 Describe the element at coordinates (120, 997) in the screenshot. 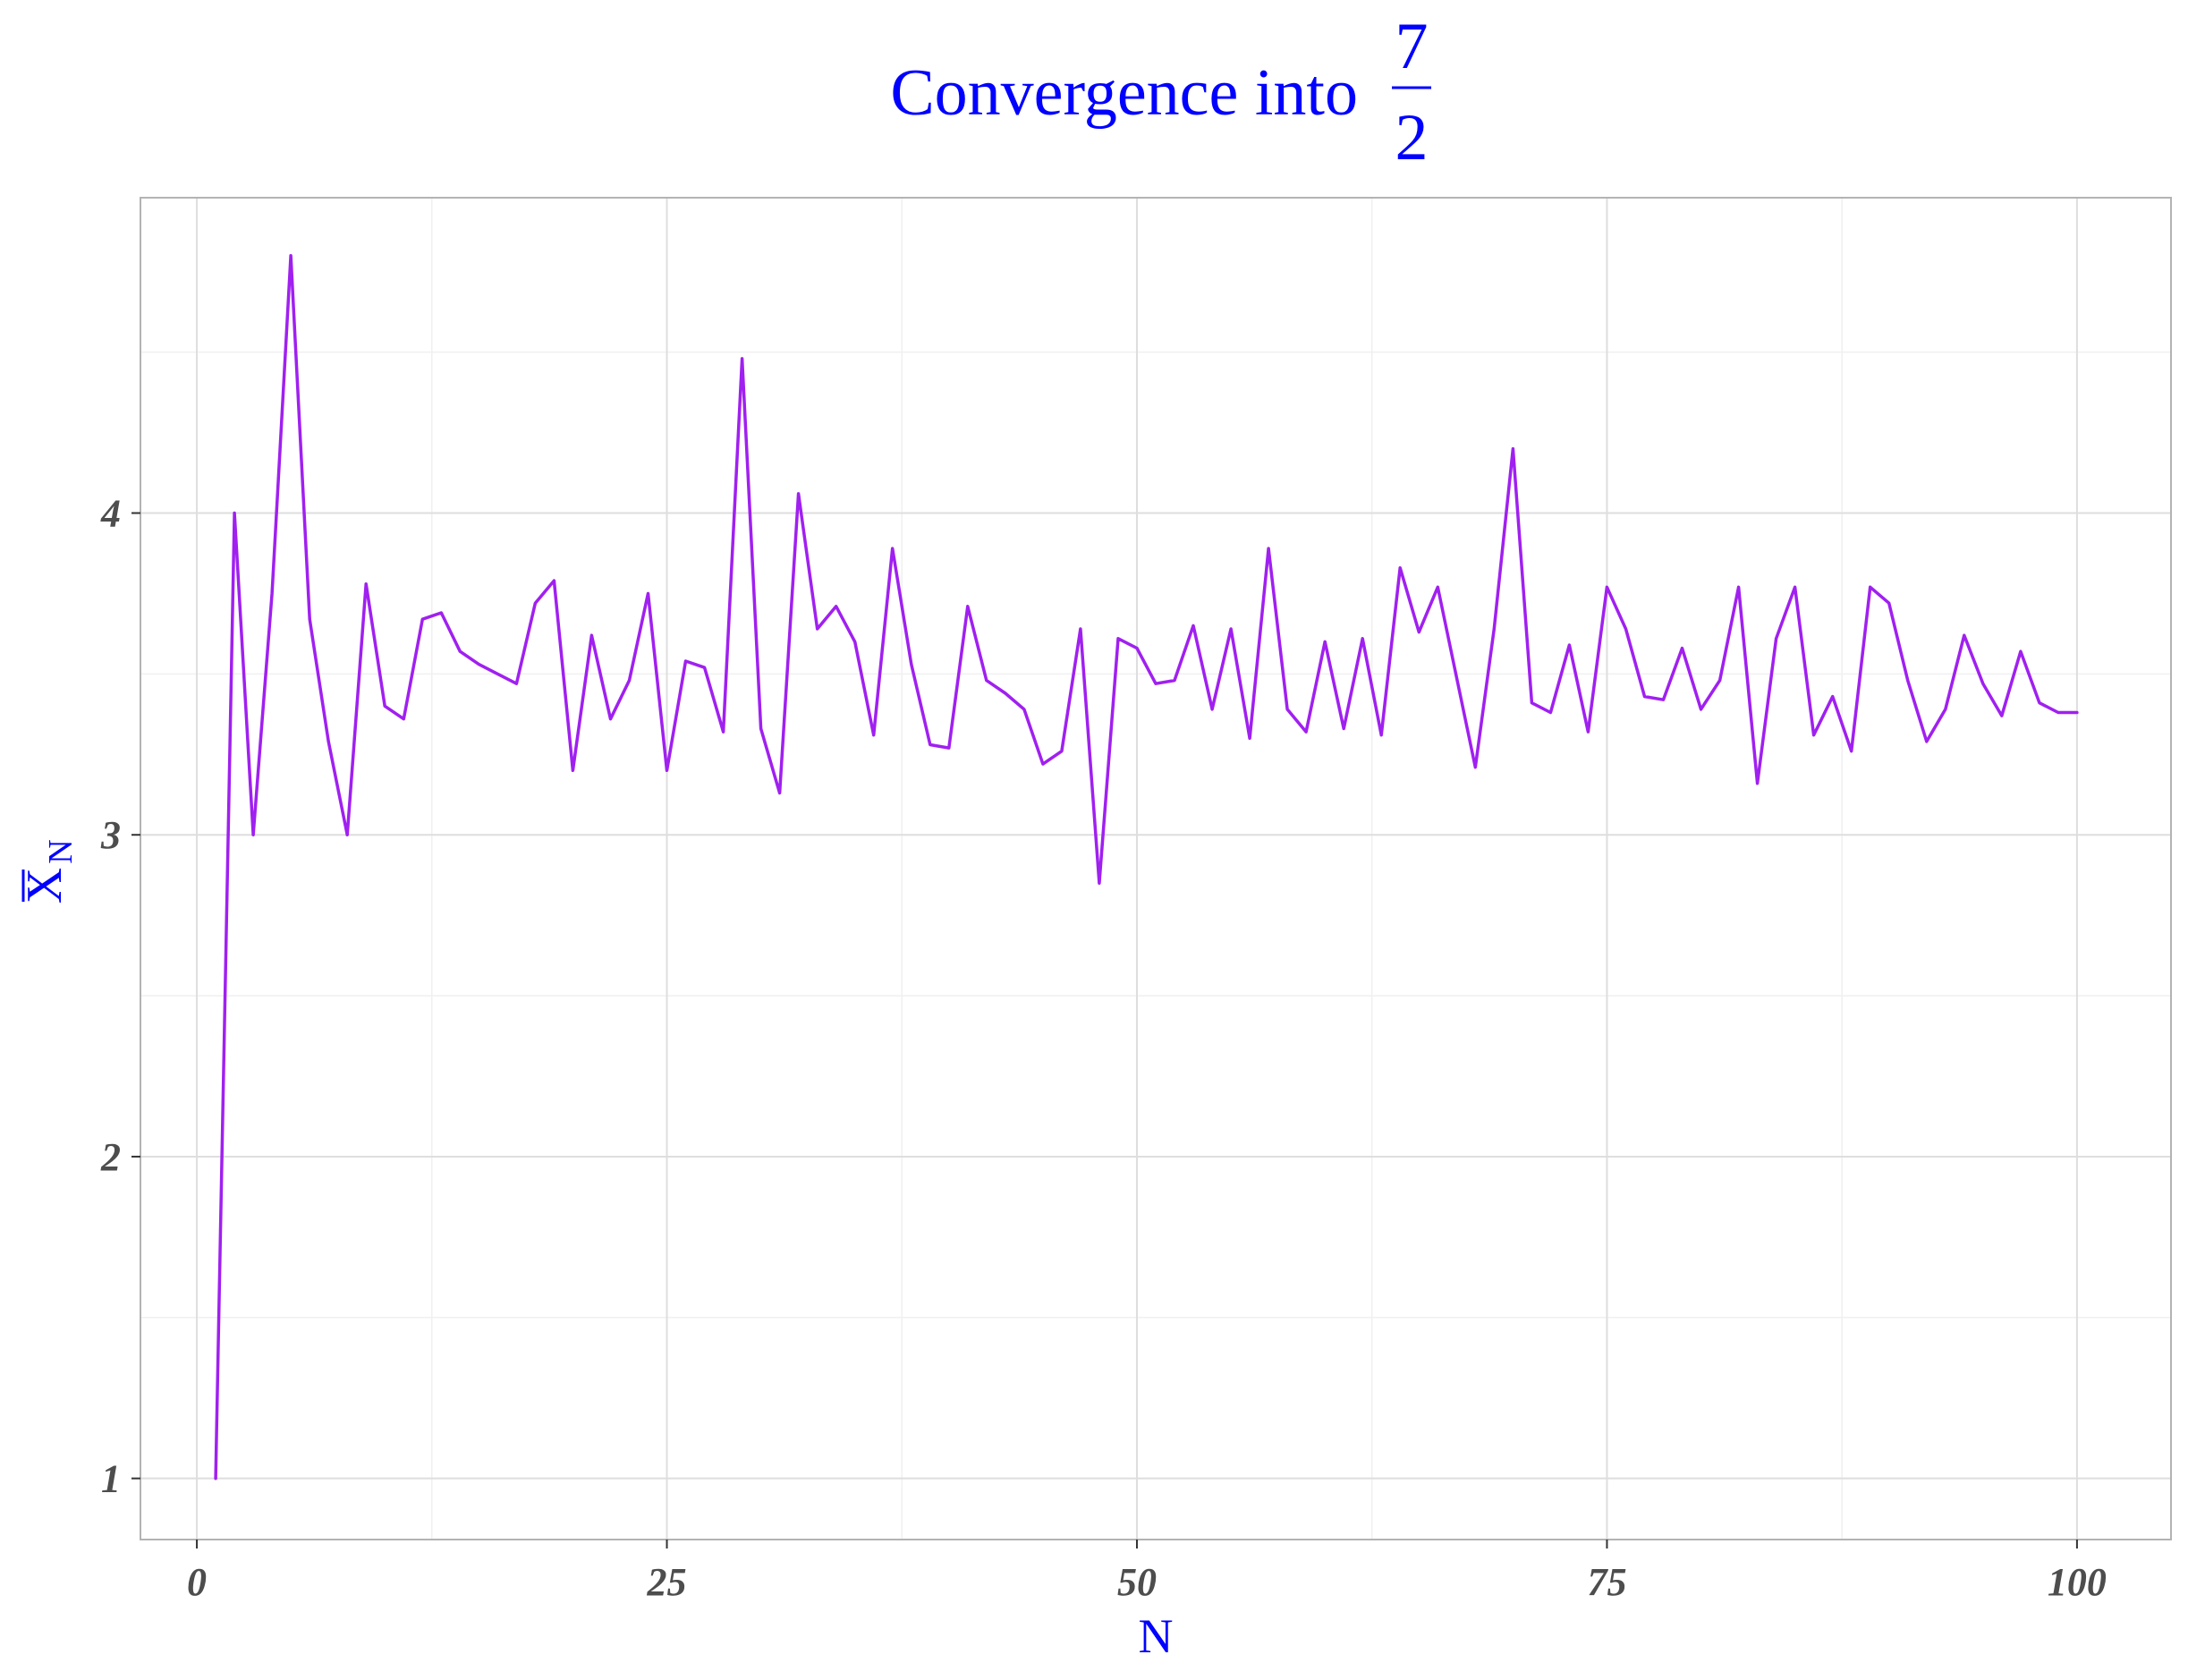

I see `y-axis-ticks: 1 2 3 4` at that location.